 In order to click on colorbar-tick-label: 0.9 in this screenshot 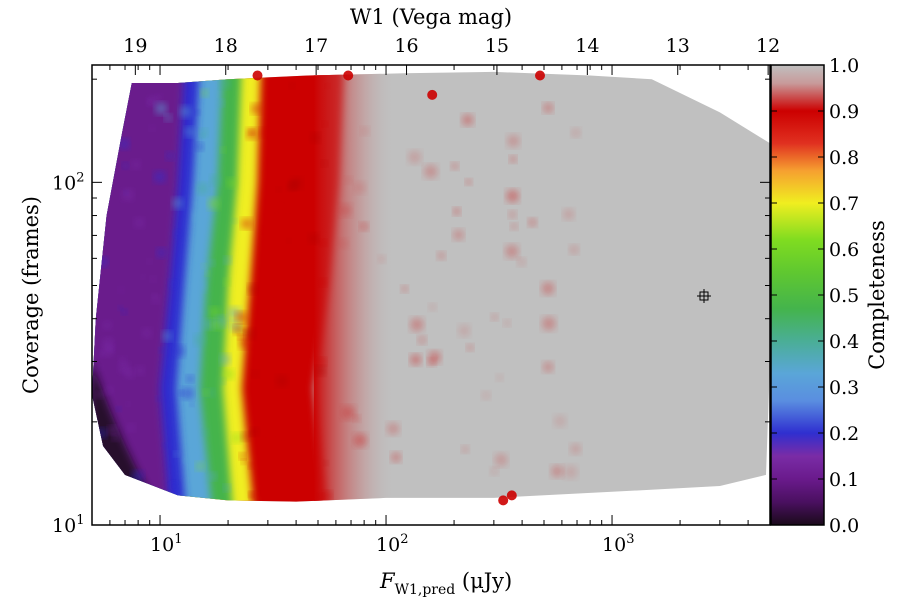, I will do `click(844, 112)`.